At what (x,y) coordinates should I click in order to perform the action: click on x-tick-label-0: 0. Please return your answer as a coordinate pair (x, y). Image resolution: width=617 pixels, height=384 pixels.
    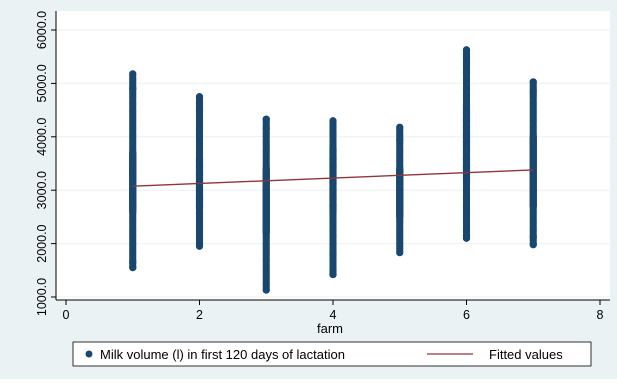
    Looking at the image, I should click on (66, 315).